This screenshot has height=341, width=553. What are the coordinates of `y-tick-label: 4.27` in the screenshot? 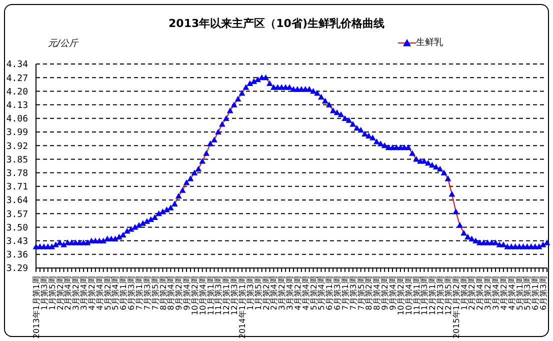 It's located at (17, 79).